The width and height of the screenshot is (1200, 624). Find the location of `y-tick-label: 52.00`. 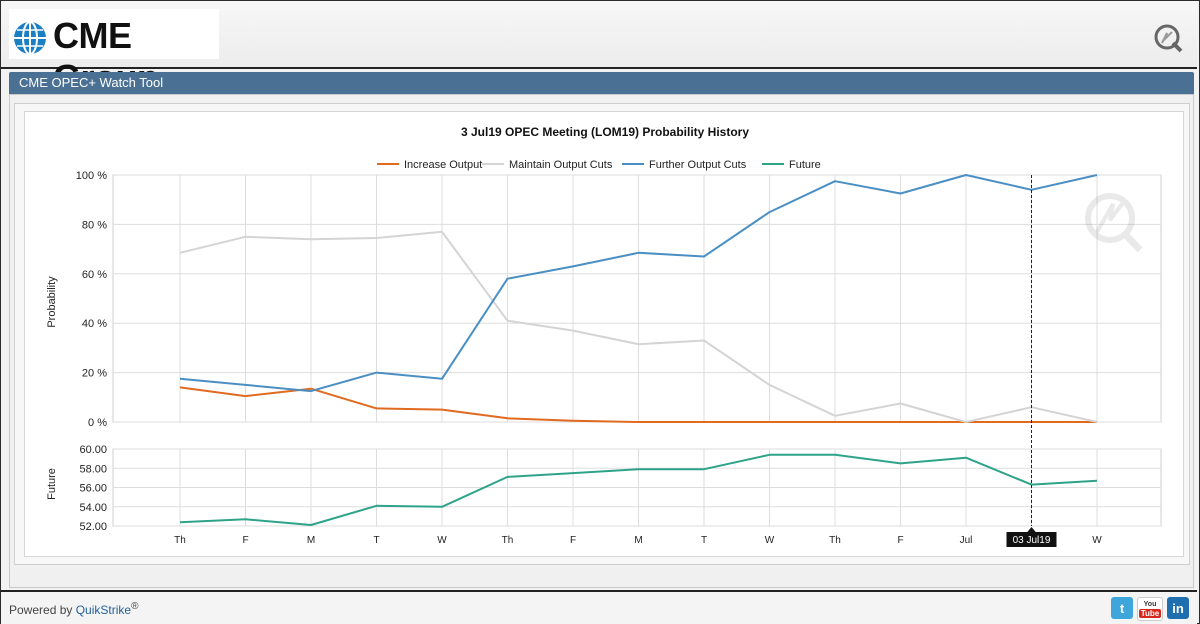

y-tick-label: 52.00 is located at coordinates (93, 527).